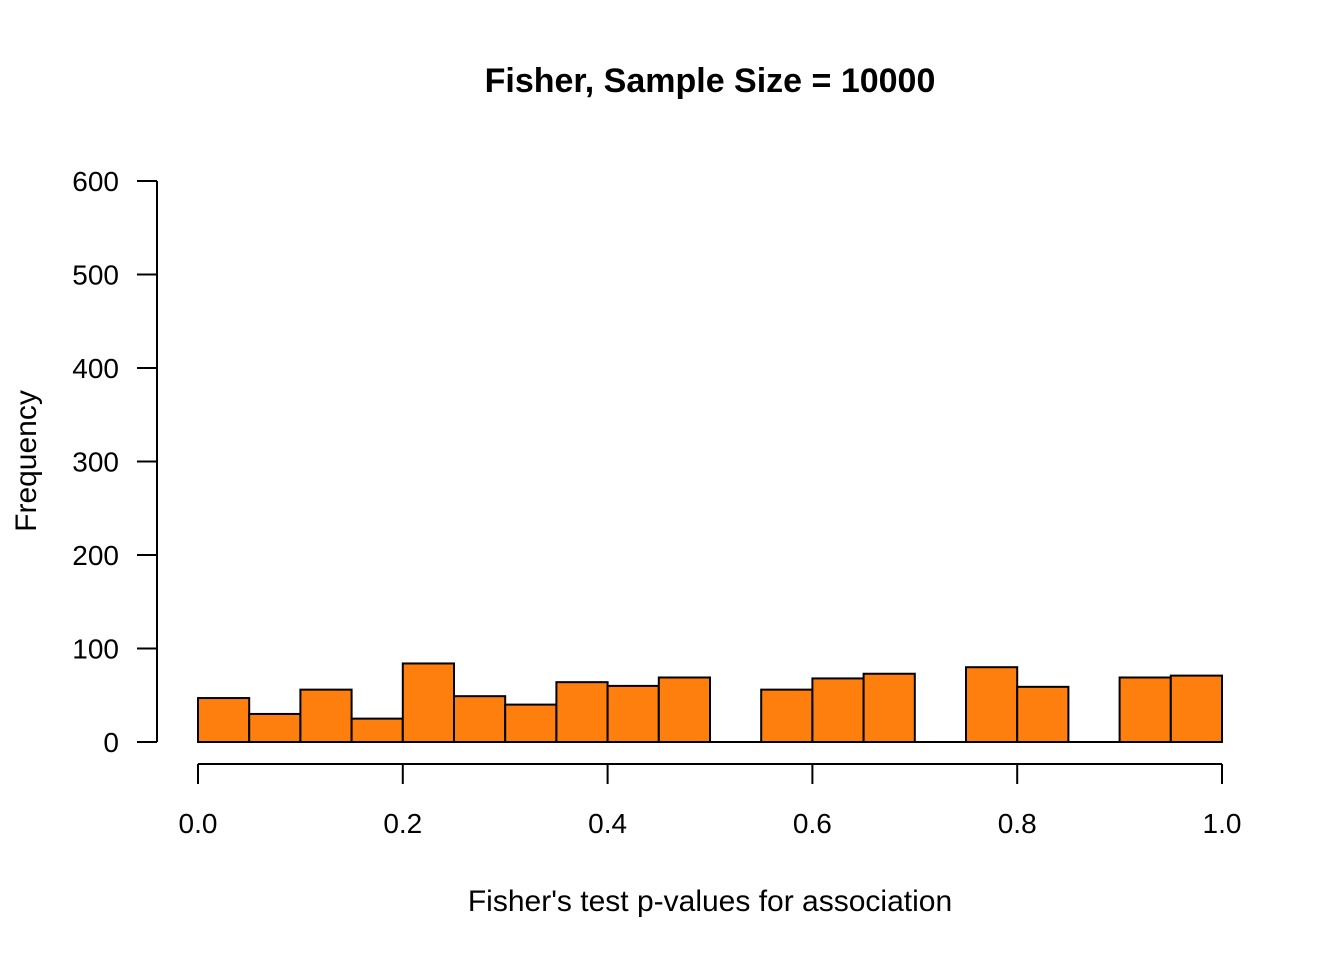 The image size is (1344, 960). What do you see at coordinates (95, 181) in the screenshot?
I see `y-tick-label: 600` at bounding box center [95, 181].